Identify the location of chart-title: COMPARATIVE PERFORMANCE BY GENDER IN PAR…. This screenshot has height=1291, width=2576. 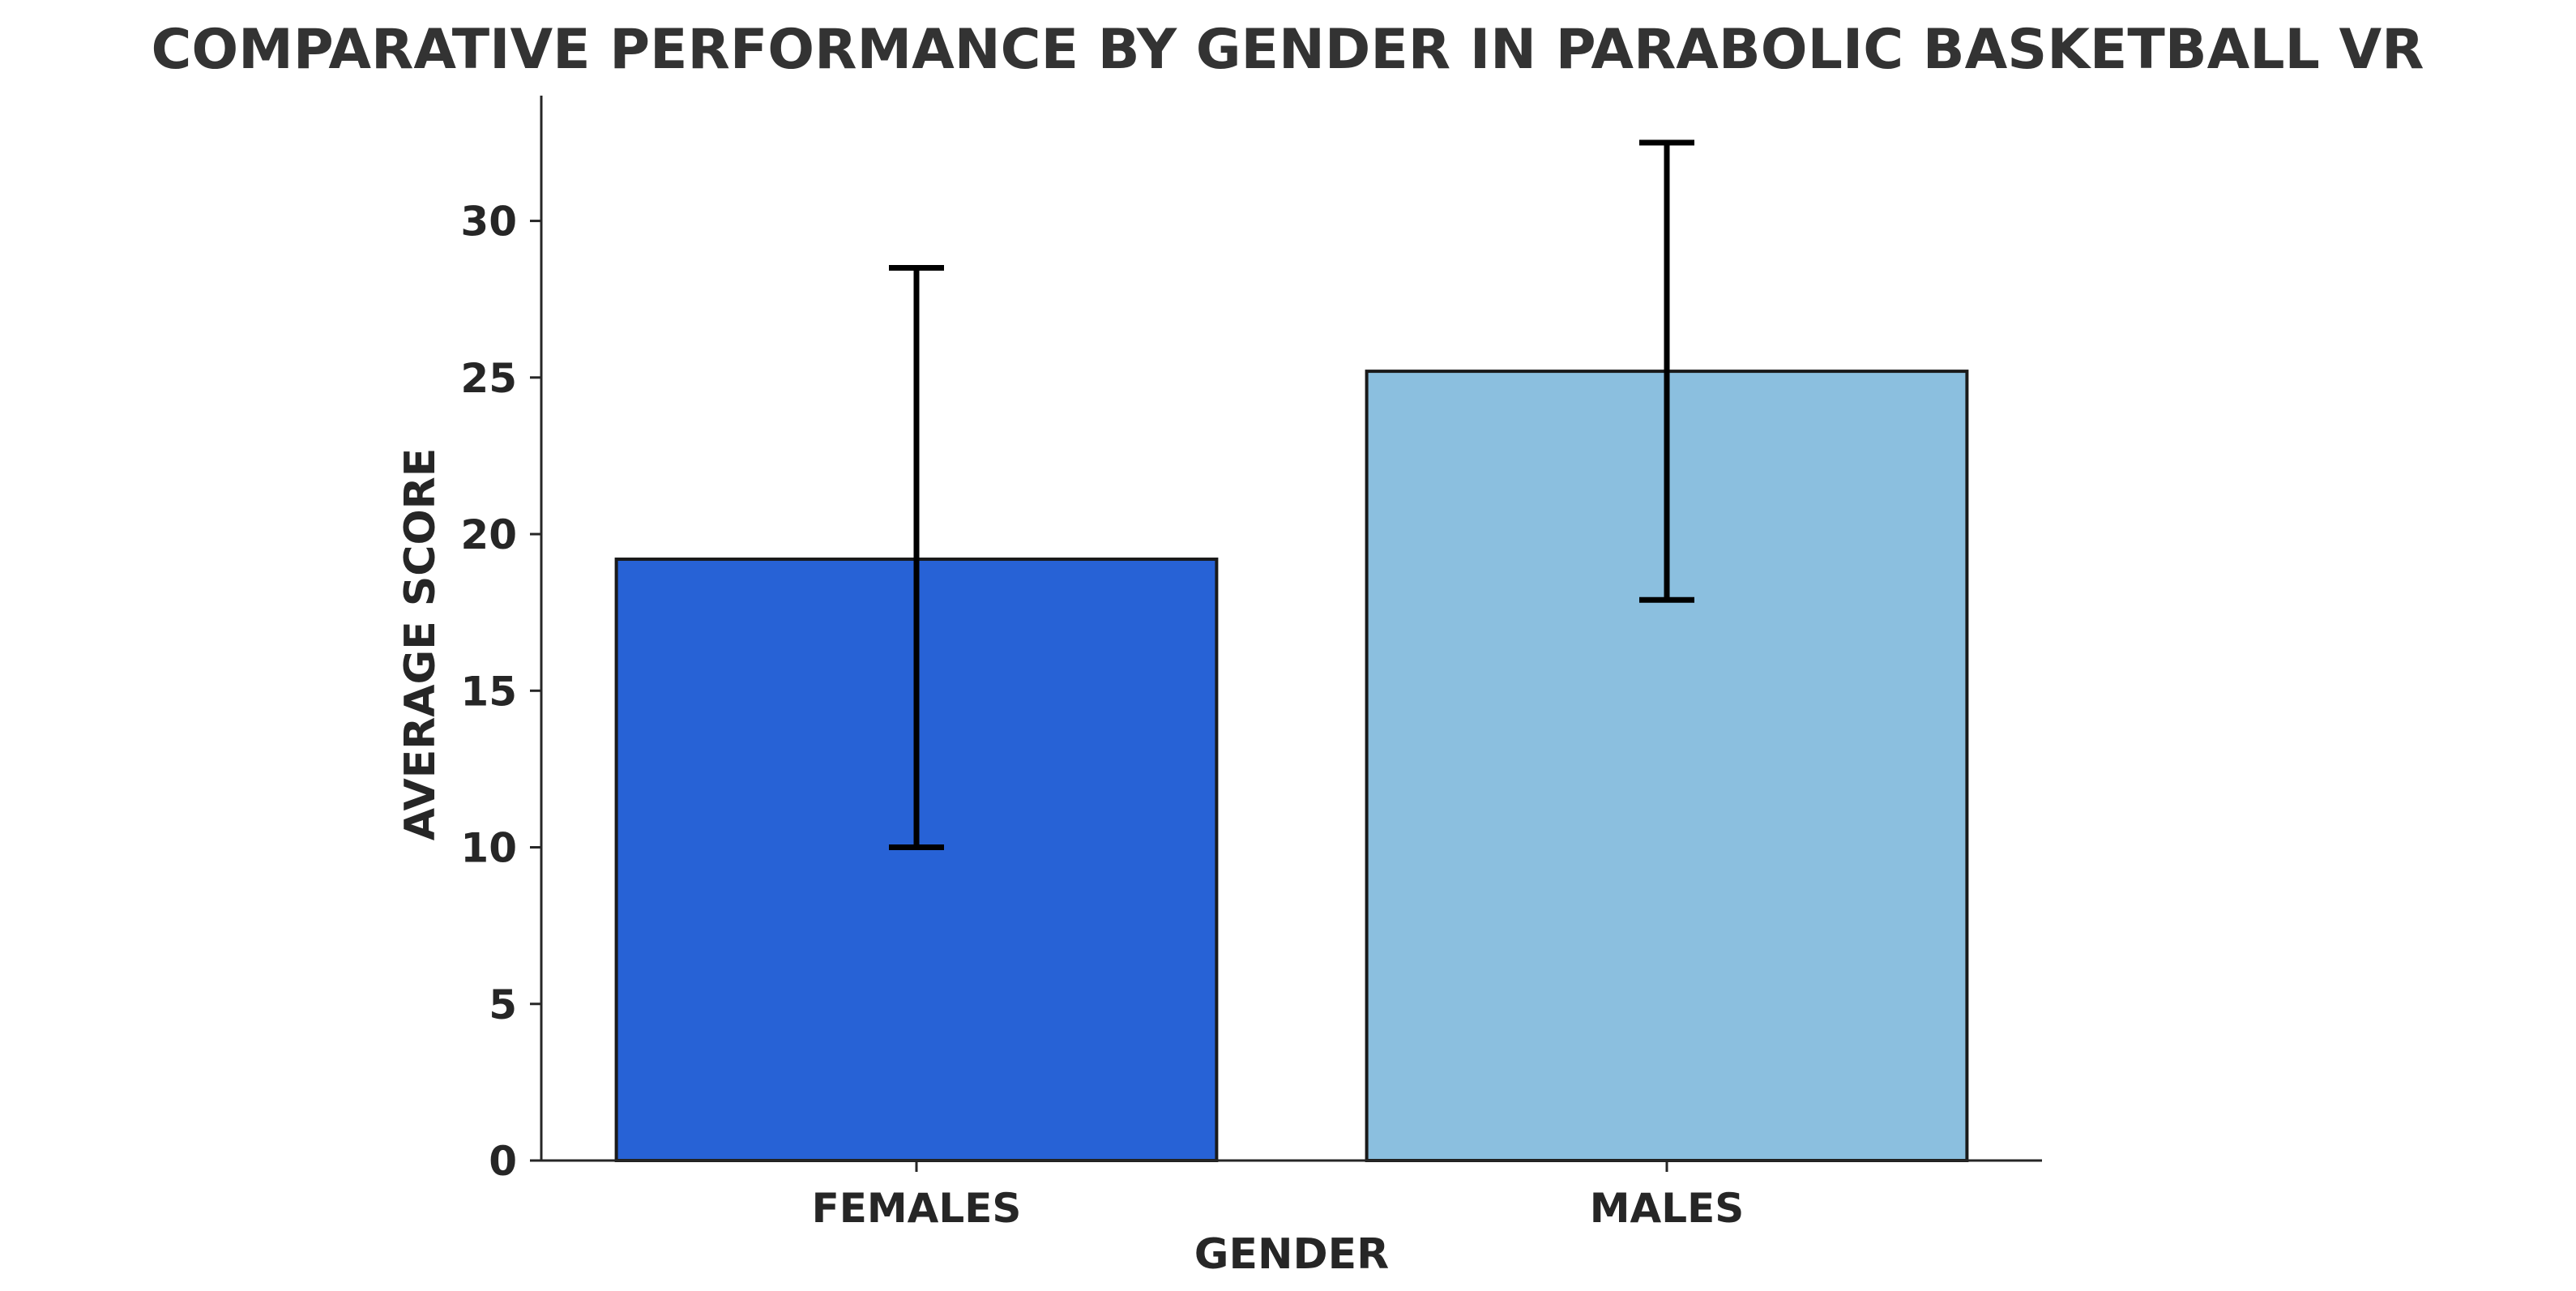
(1287, 50).